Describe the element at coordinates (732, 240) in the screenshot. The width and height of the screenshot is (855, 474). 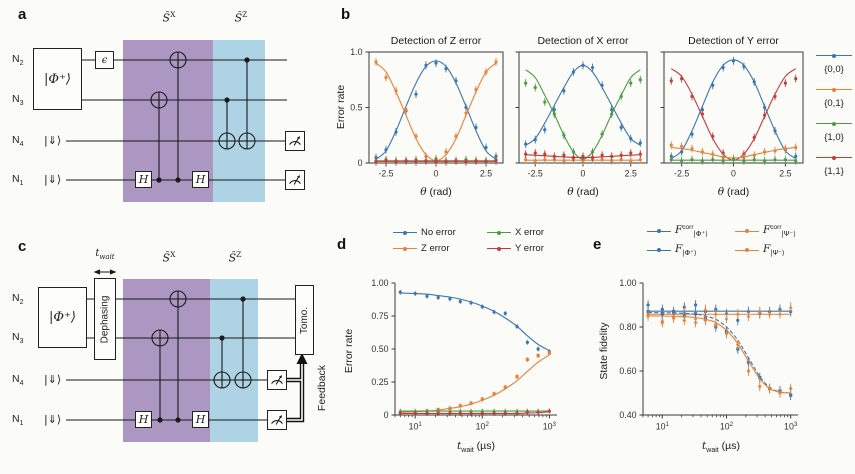
I see `panel-e-legend: Fcorr|Φ⁺⟩ Fcorr|Ψ⁻⟩ F|Φ⁺⟩ F|Ψ⁻⟩` at that location.